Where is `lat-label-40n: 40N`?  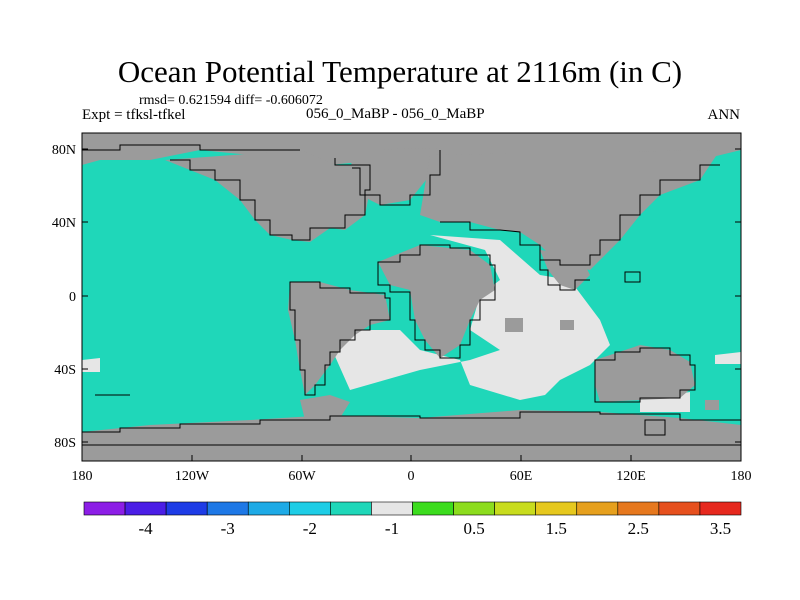 lat-label-40n: 40N is located at coordinates (64, 223).